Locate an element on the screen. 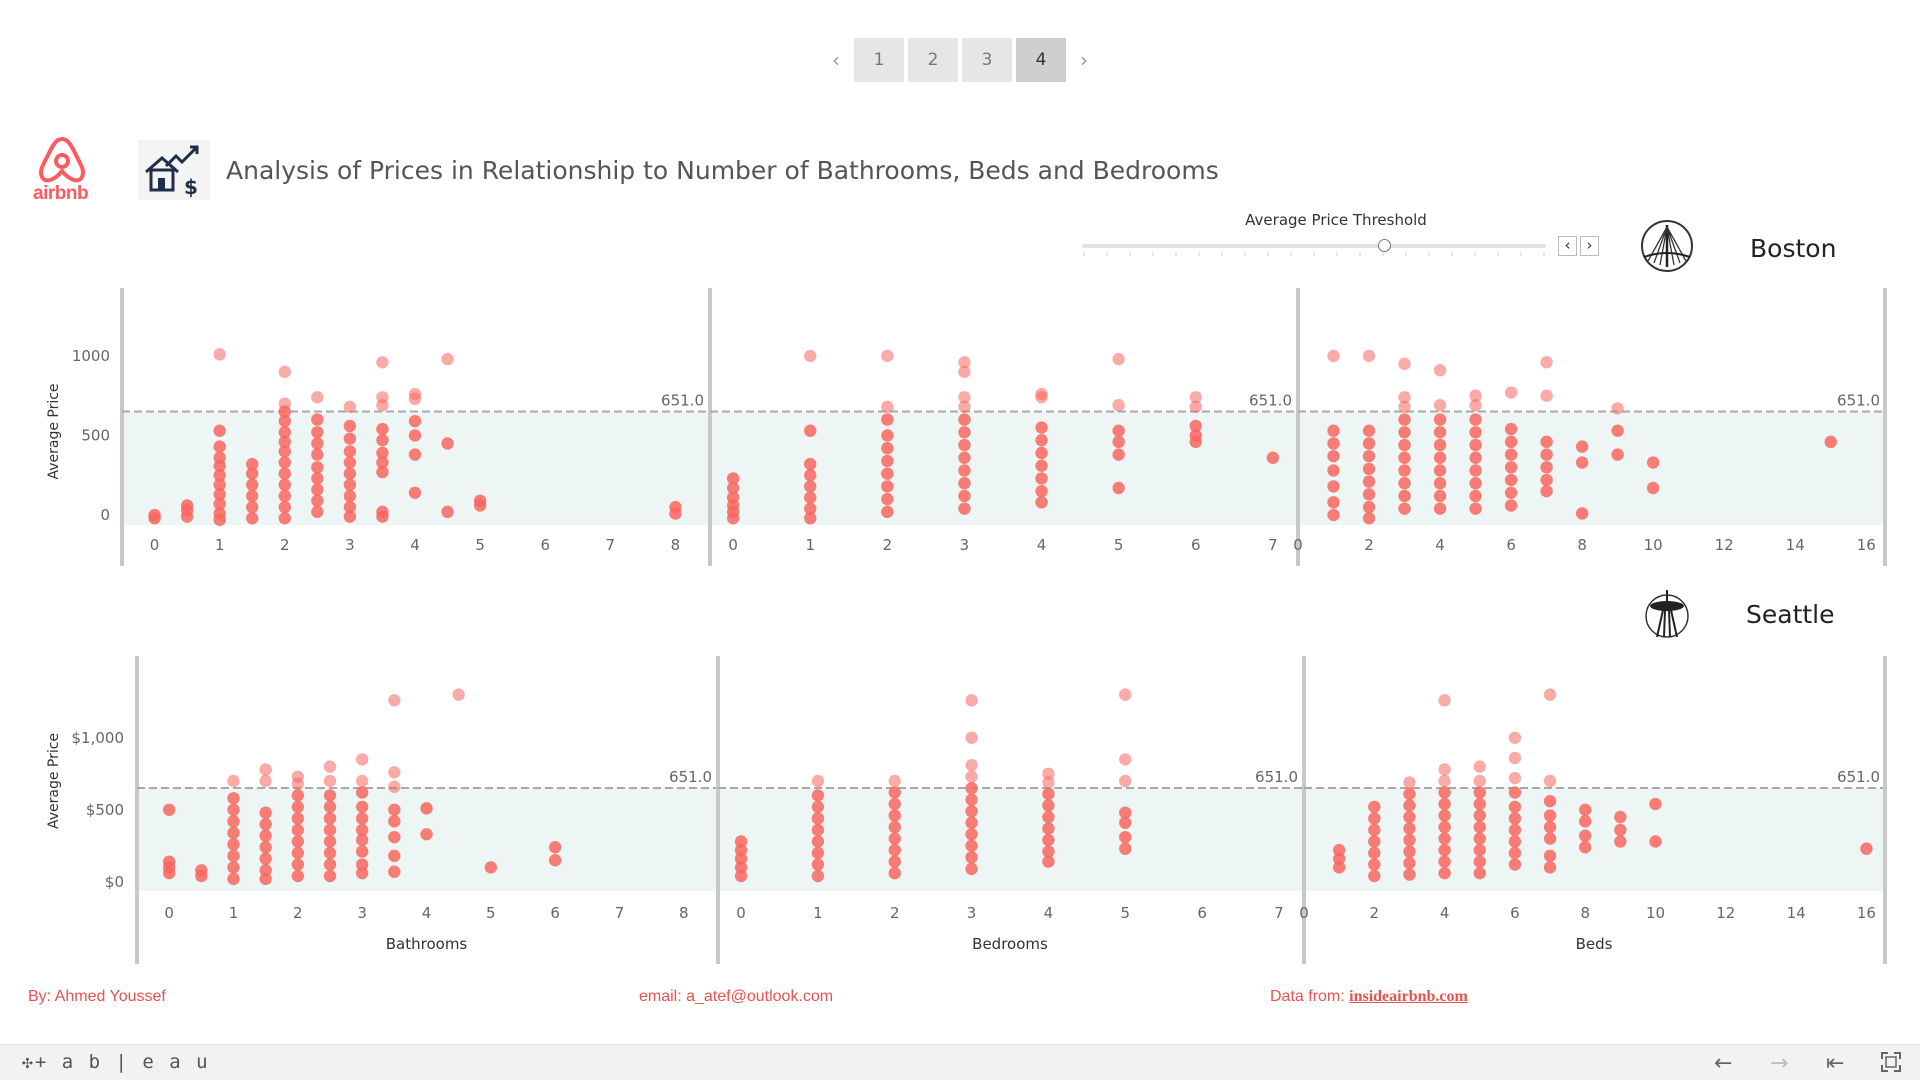 The image size is (1920, 1080). next-page-icon: › is located at coordinates (1084, 60).